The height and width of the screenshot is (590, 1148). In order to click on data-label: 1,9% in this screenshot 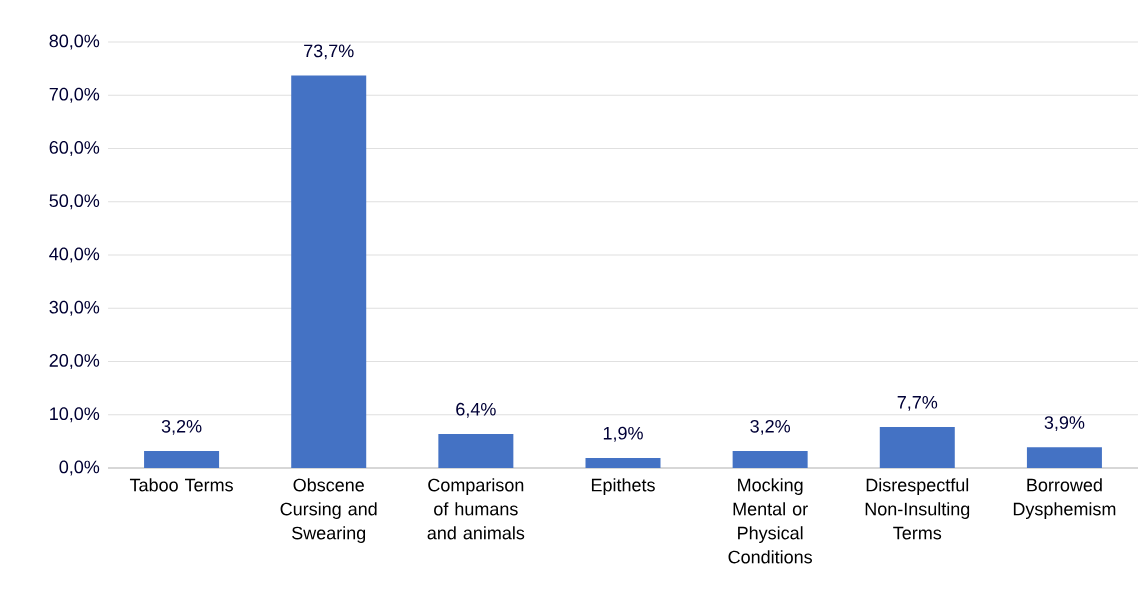, I will do `click(623, 434)`.